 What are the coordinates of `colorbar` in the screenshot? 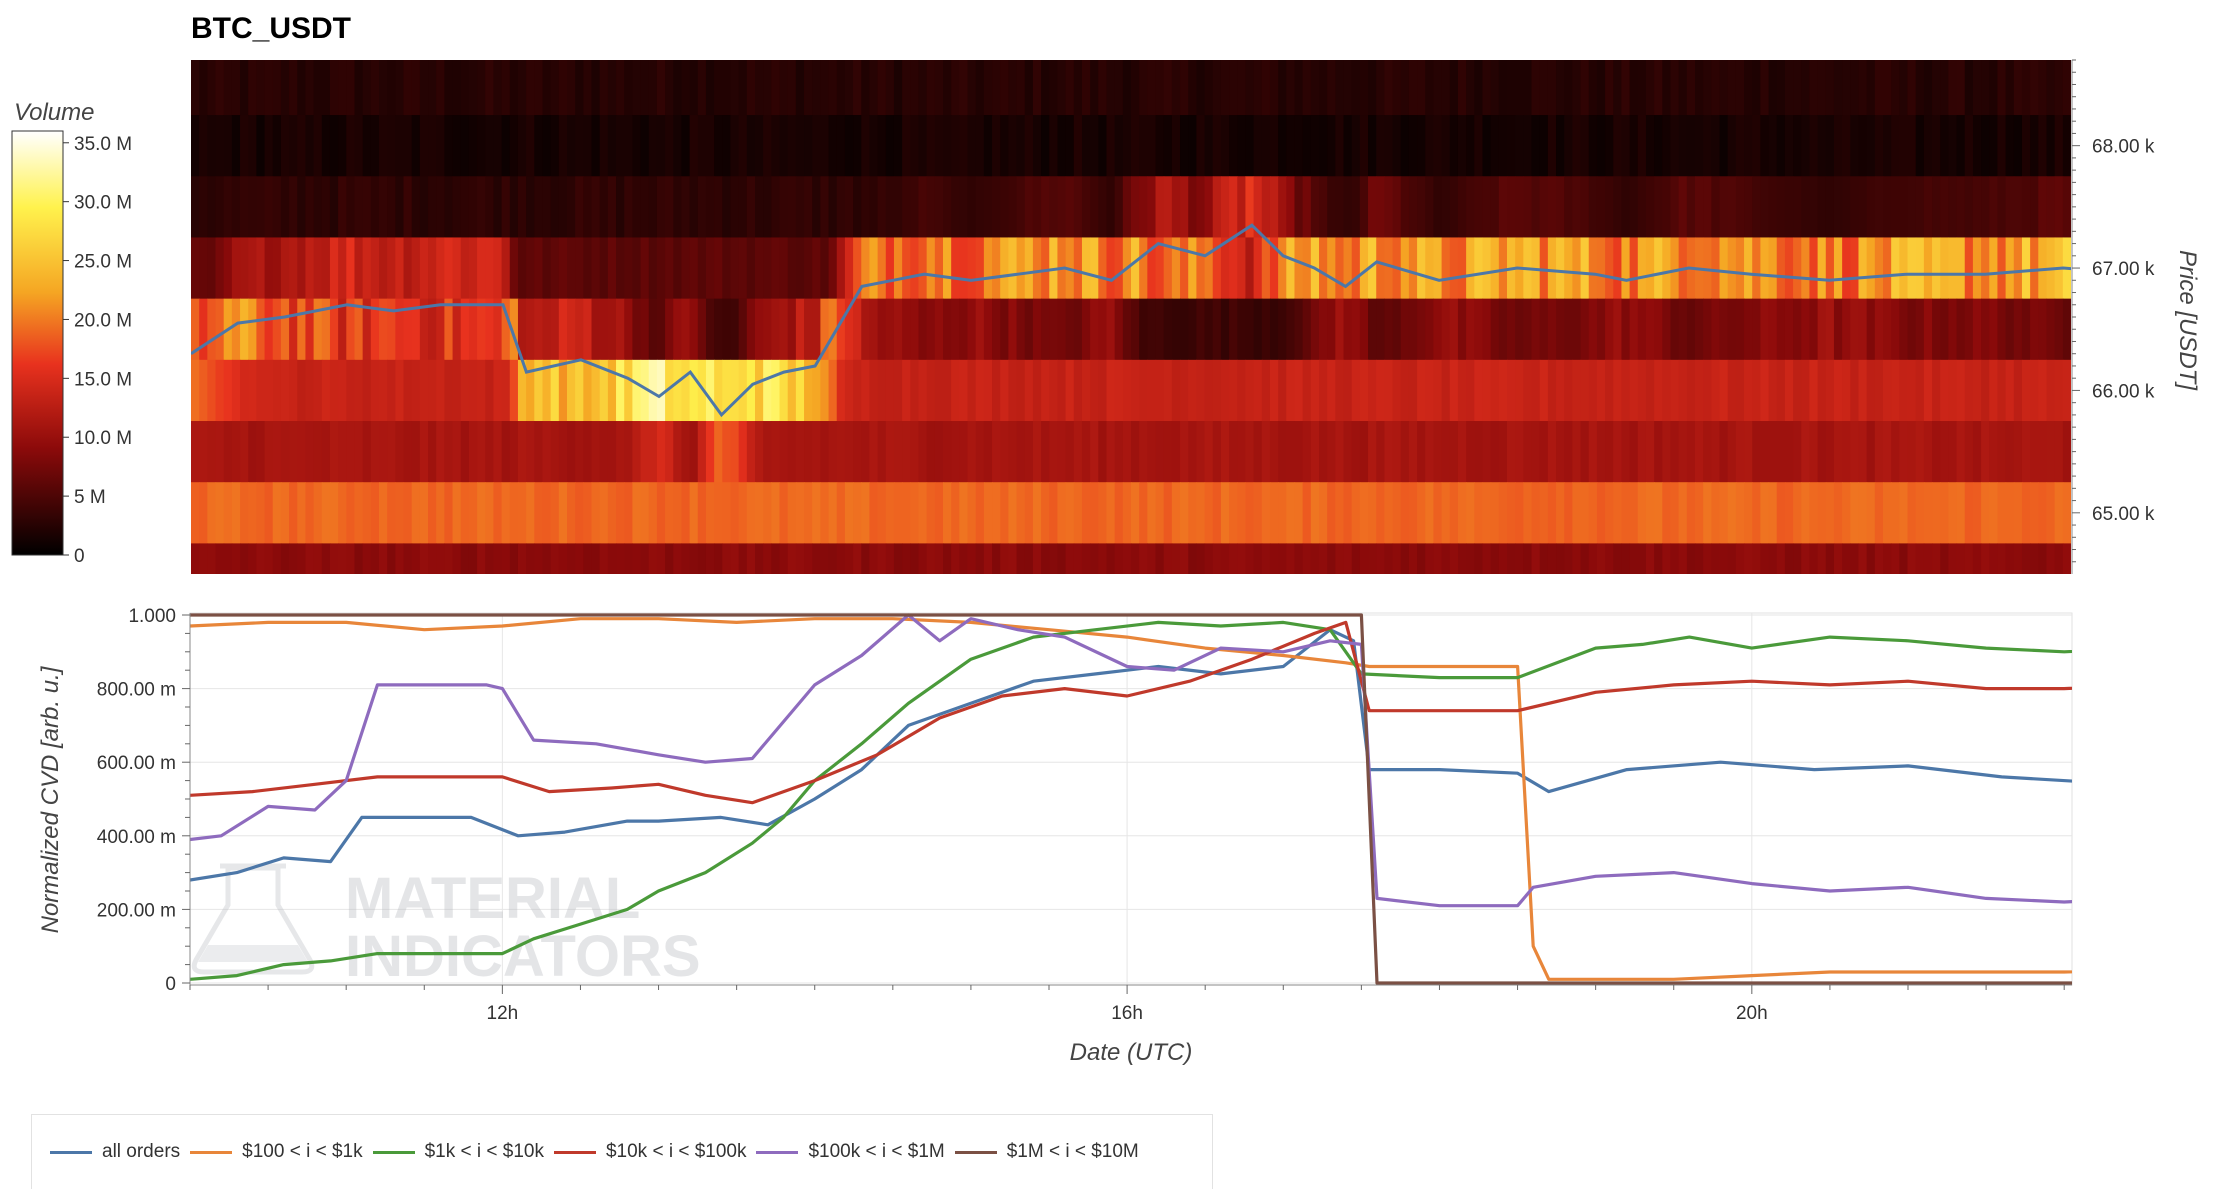 It's located at (37, 343).